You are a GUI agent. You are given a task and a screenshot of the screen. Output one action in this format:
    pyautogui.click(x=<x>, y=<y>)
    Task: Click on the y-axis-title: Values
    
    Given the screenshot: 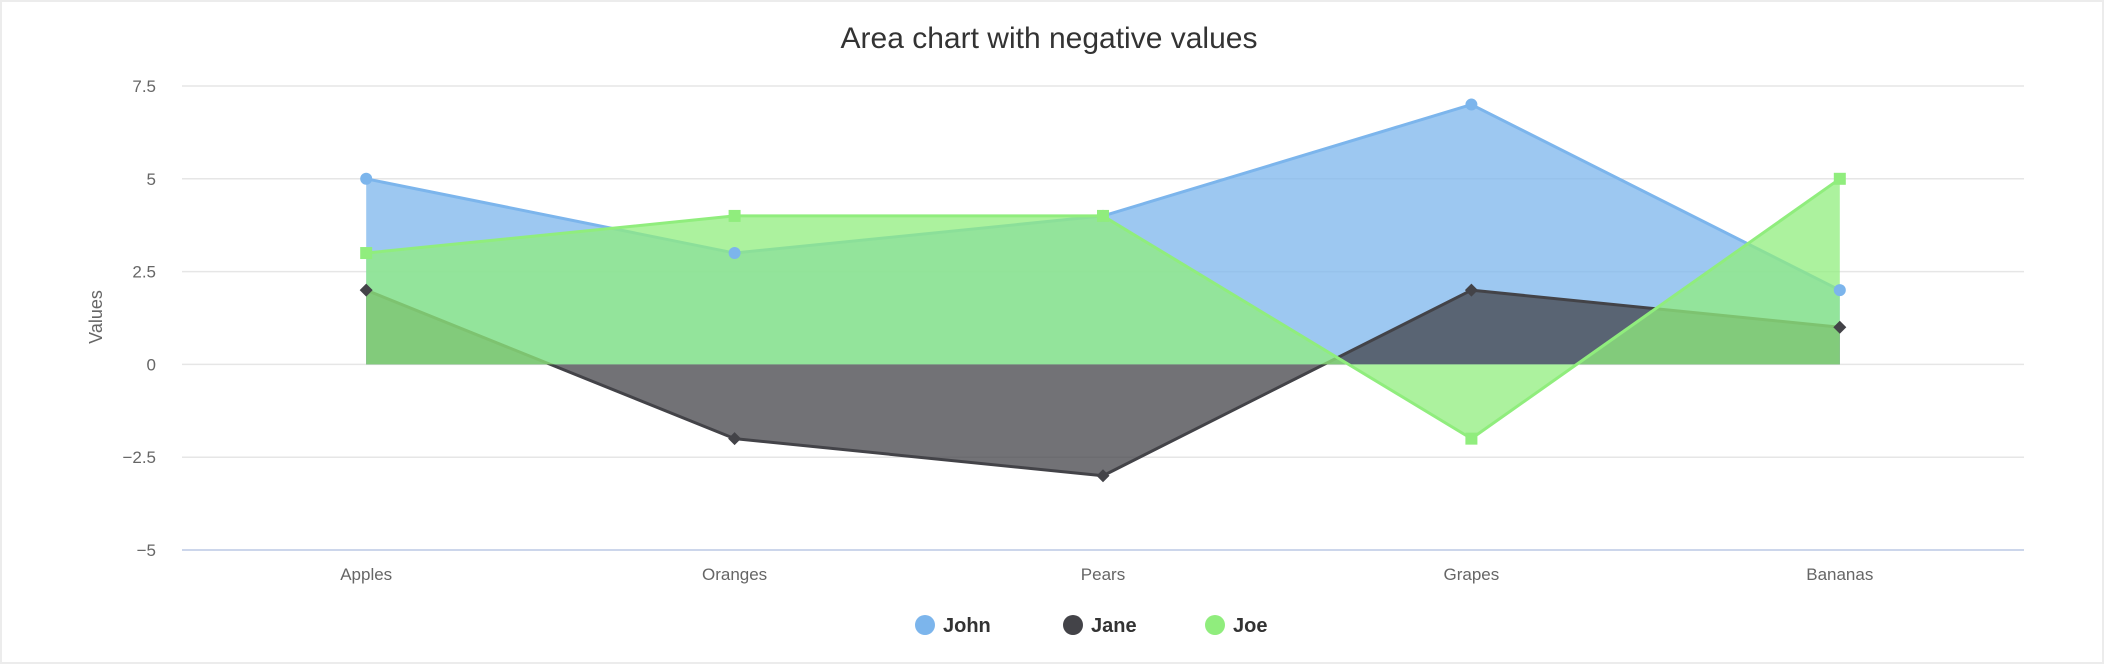 What is the action you would take?
    pyautogui.click(x=96, y=317)
    